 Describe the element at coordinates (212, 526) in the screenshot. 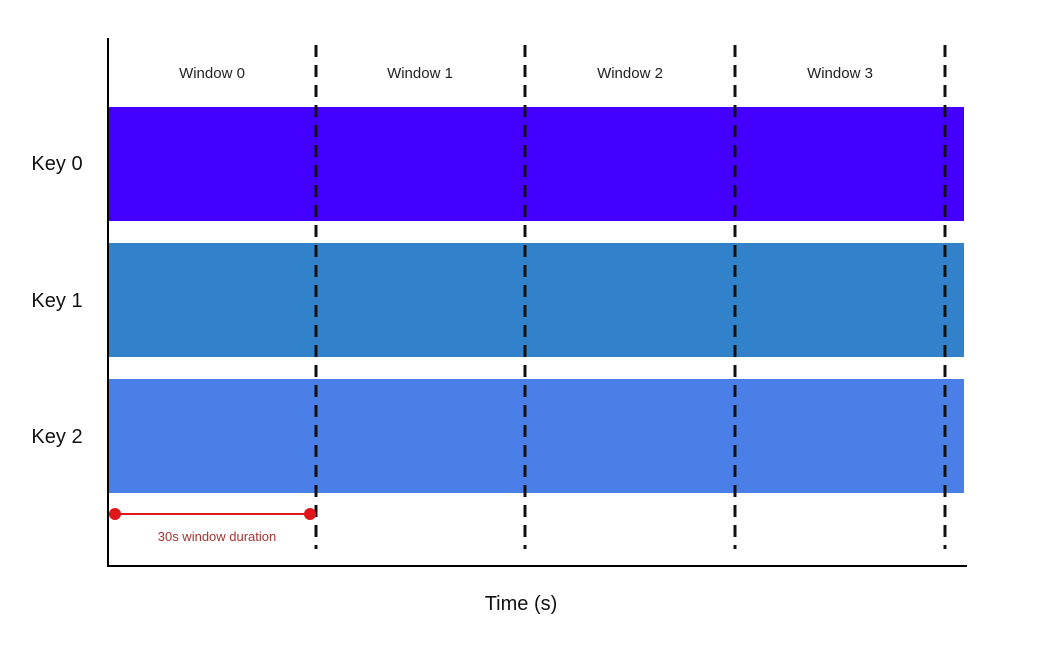

I see `duration-marker: 30s window duration` at that location.